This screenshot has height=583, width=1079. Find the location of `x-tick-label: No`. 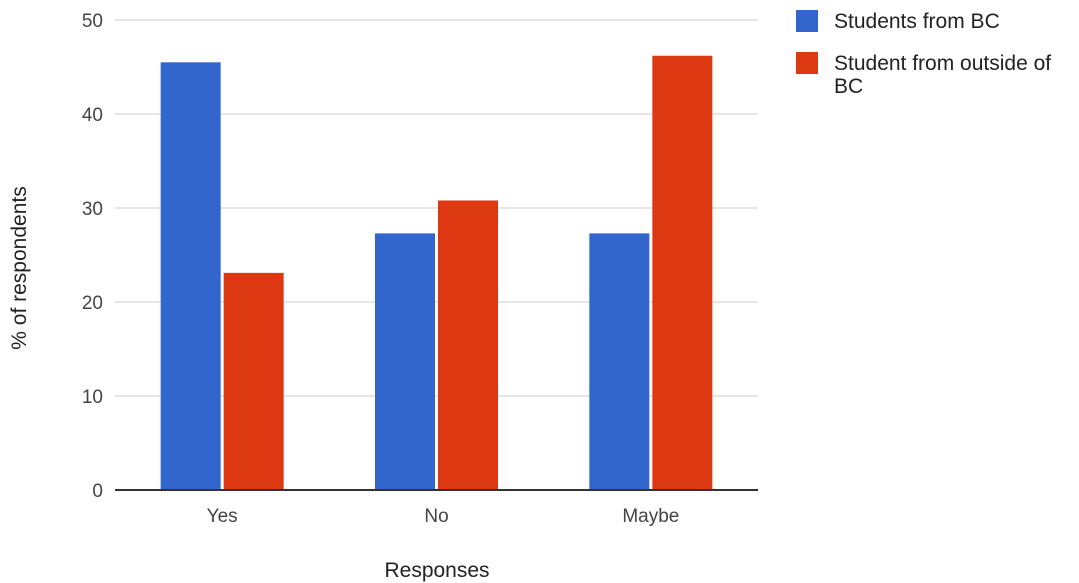

x-tick-label: No is located at coordinates (436, 516).